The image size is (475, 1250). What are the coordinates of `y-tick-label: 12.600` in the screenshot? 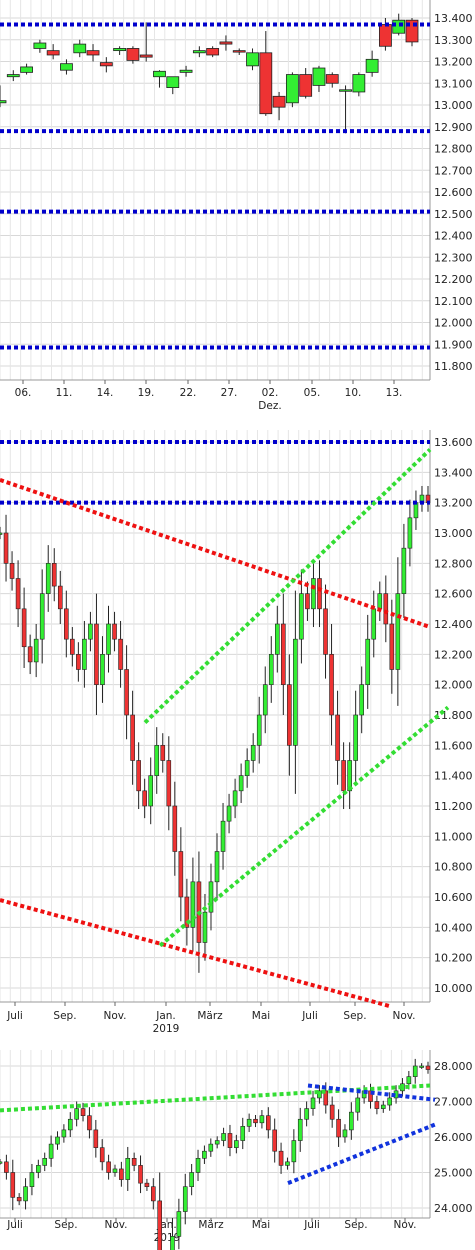 It's located at (453, 594).